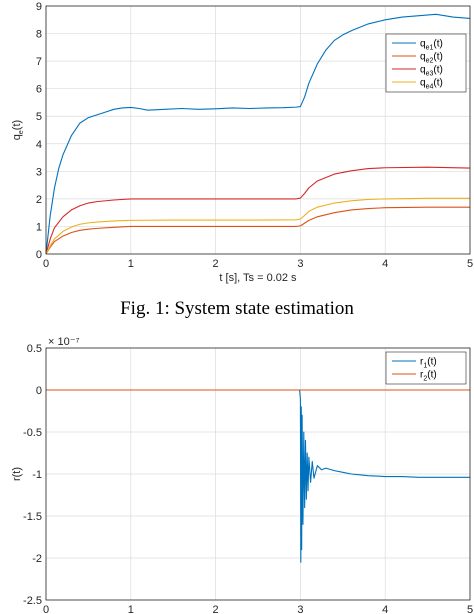 The height and width of the screenshot is (614, 474). Describe the element at coordinates (237, 308) in the screenshot. I see `figure-caption: Fig. 1: System state estimation` at that location.